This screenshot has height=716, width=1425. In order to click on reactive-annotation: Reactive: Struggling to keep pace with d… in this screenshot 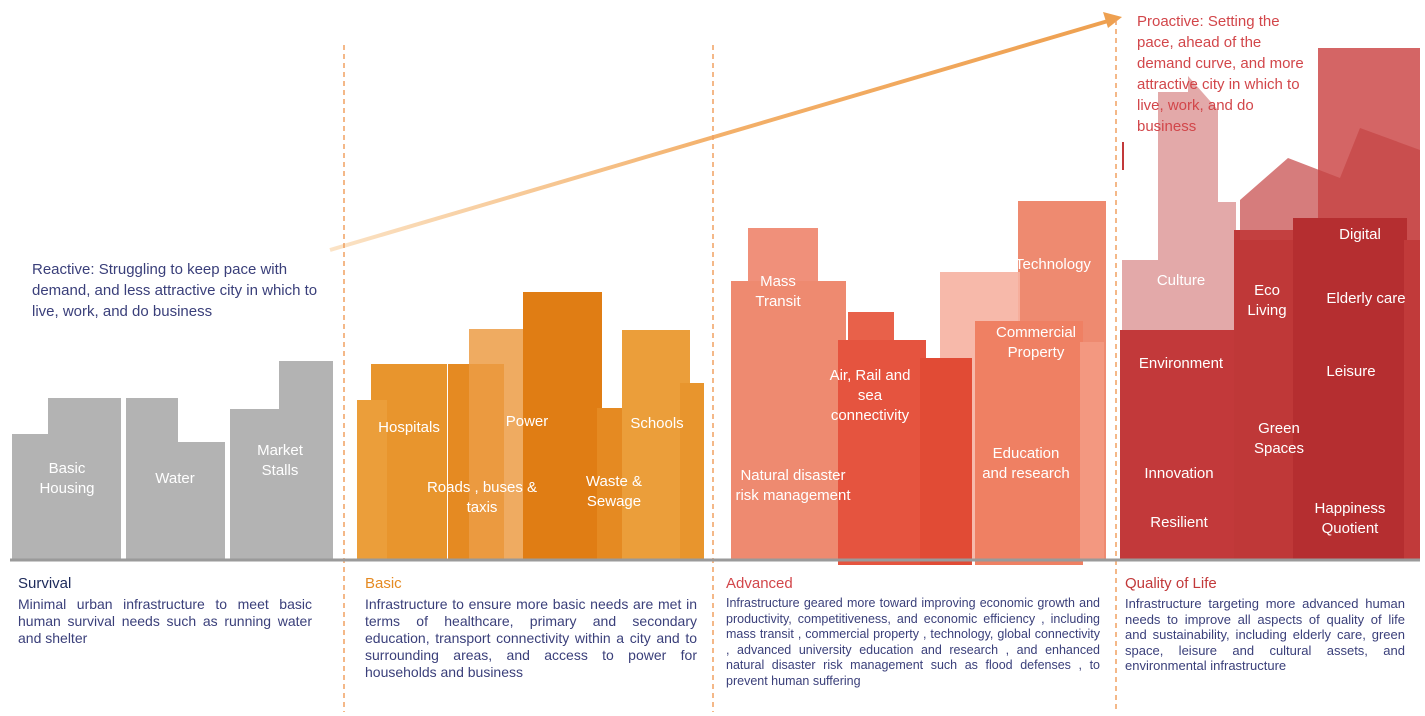, I will do `click(175, 290)`.